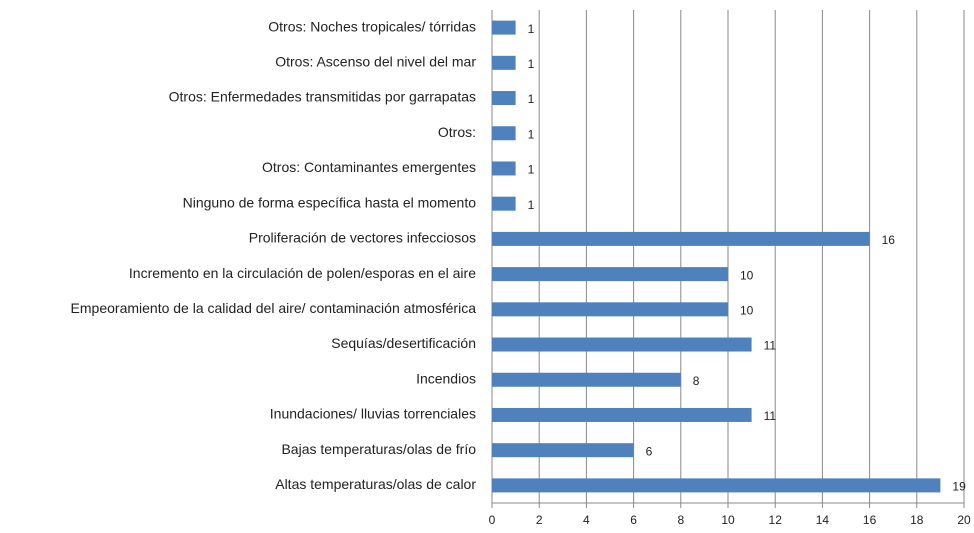  Describe the element at coordinates (372, 26) in the screenshot. I see `y-tick-label: Otros: Noches tropicales/ tórridas` at that location.